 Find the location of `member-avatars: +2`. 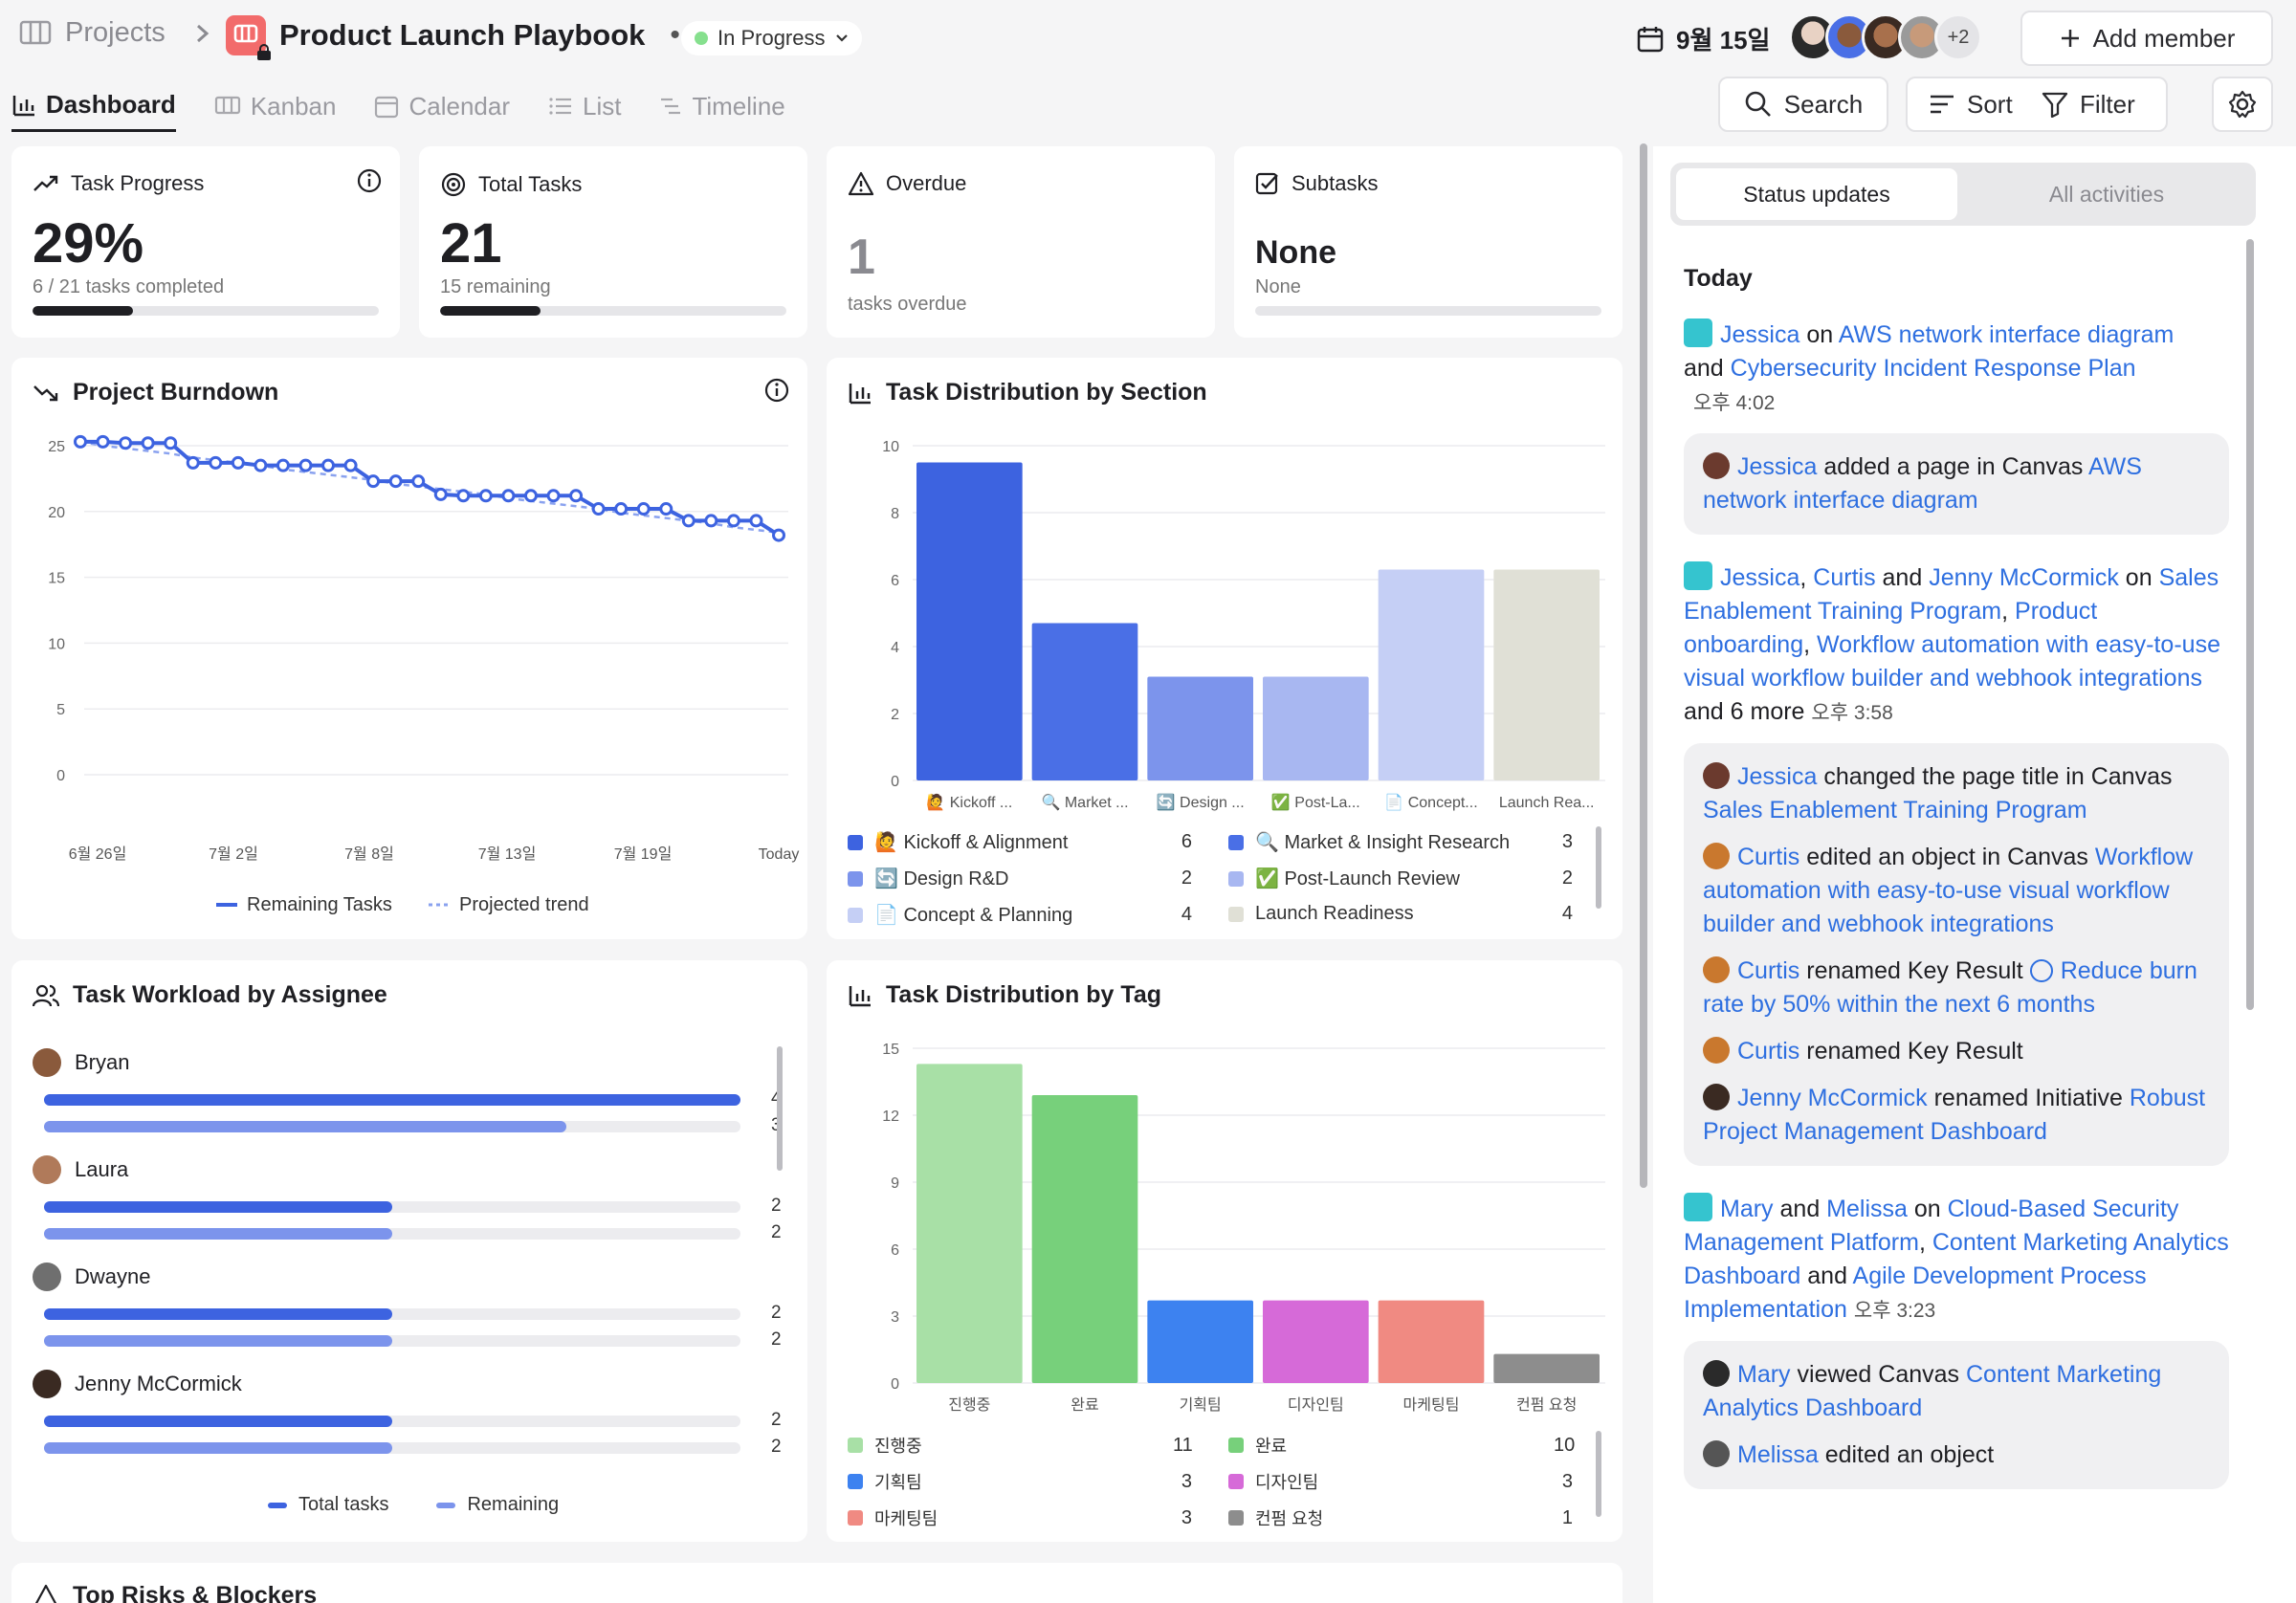

member-avatars: +2 is located at coordinates (1886, 37).